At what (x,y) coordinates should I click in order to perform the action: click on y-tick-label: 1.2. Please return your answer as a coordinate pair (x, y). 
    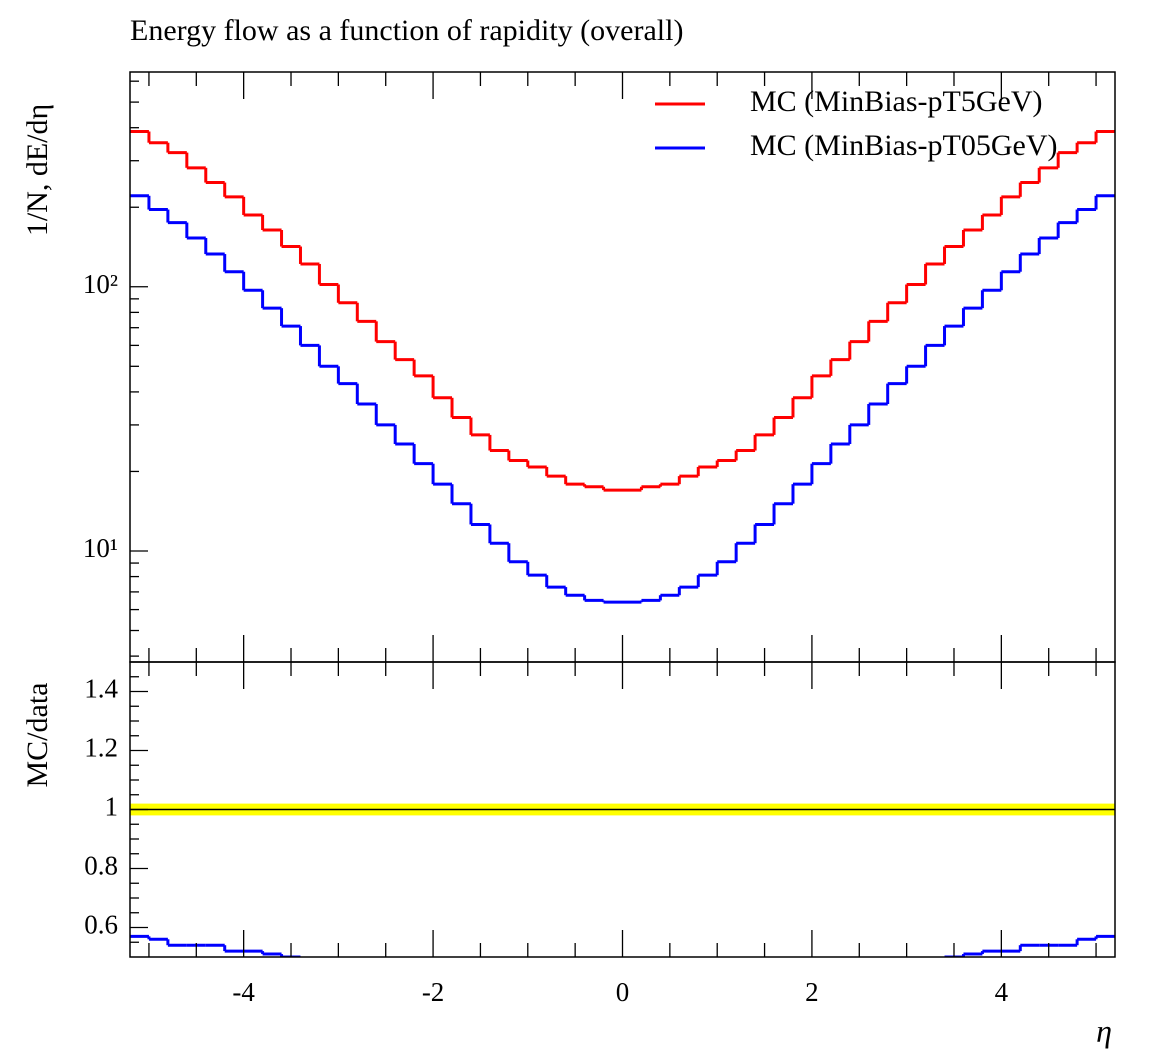
    Looking at the image, I should click on (101, 748).